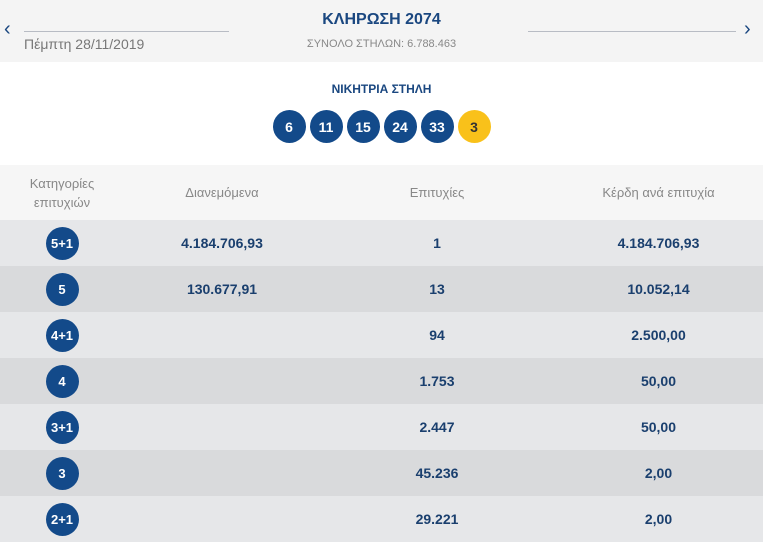 This screenshot has height=544, width=763. I want to click on draw-date: Πέμπτη 28/11/2019, so click(84, 44).